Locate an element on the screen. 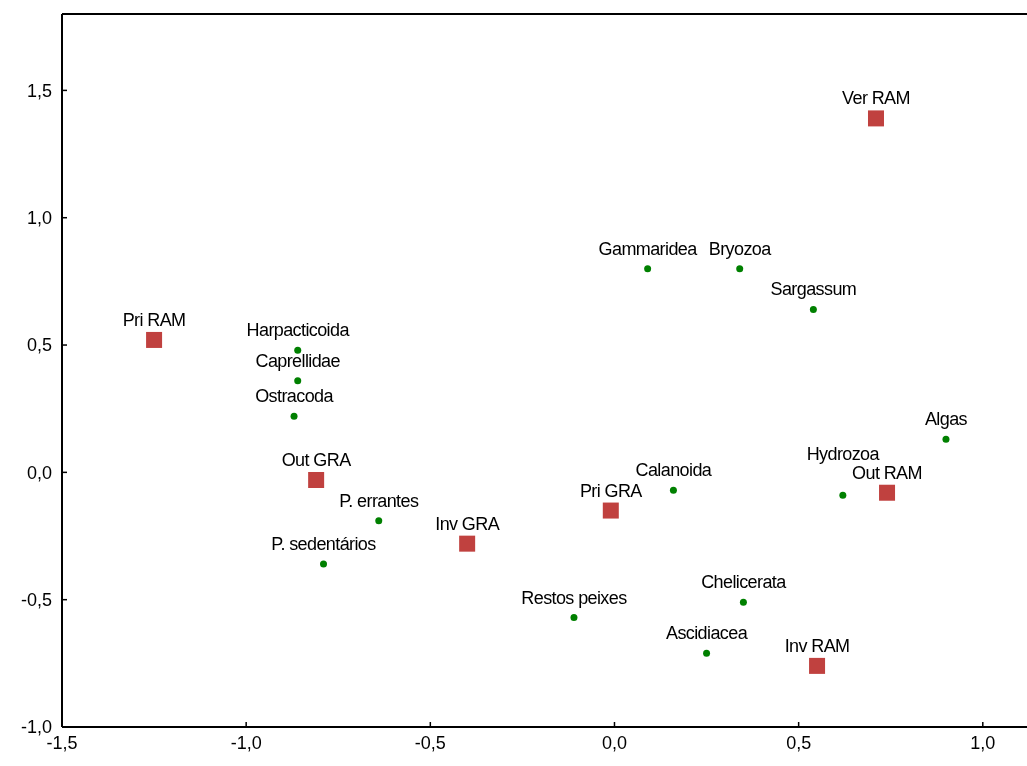 Image resolution: width=1027 pixels, height=766 pixels. y-tick-label: 1,5 is located at coordinates (39, 90).